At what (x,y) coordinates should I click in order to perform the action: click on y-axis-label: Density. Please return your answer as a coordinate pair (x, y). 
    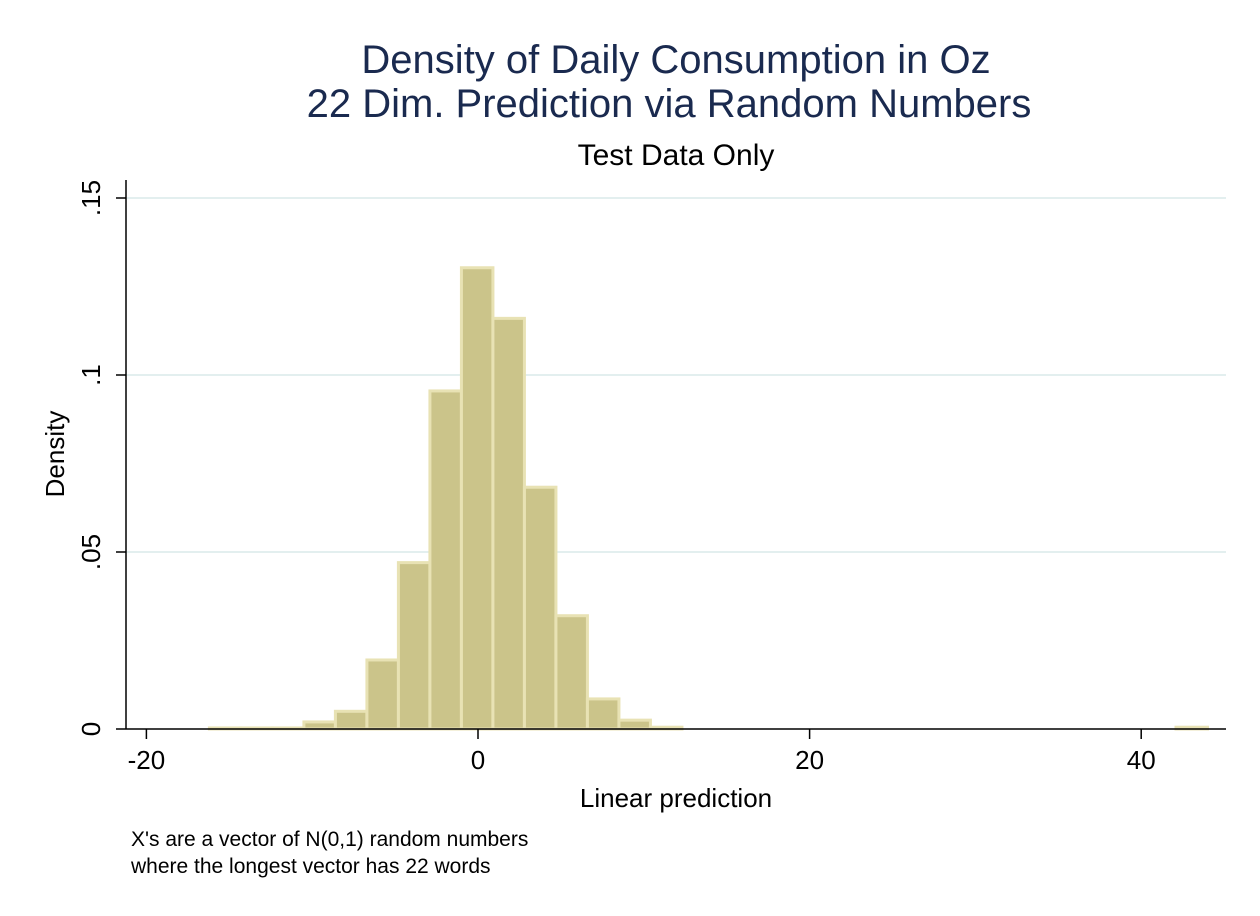
    Looking at the image, I should click on (55, 454).